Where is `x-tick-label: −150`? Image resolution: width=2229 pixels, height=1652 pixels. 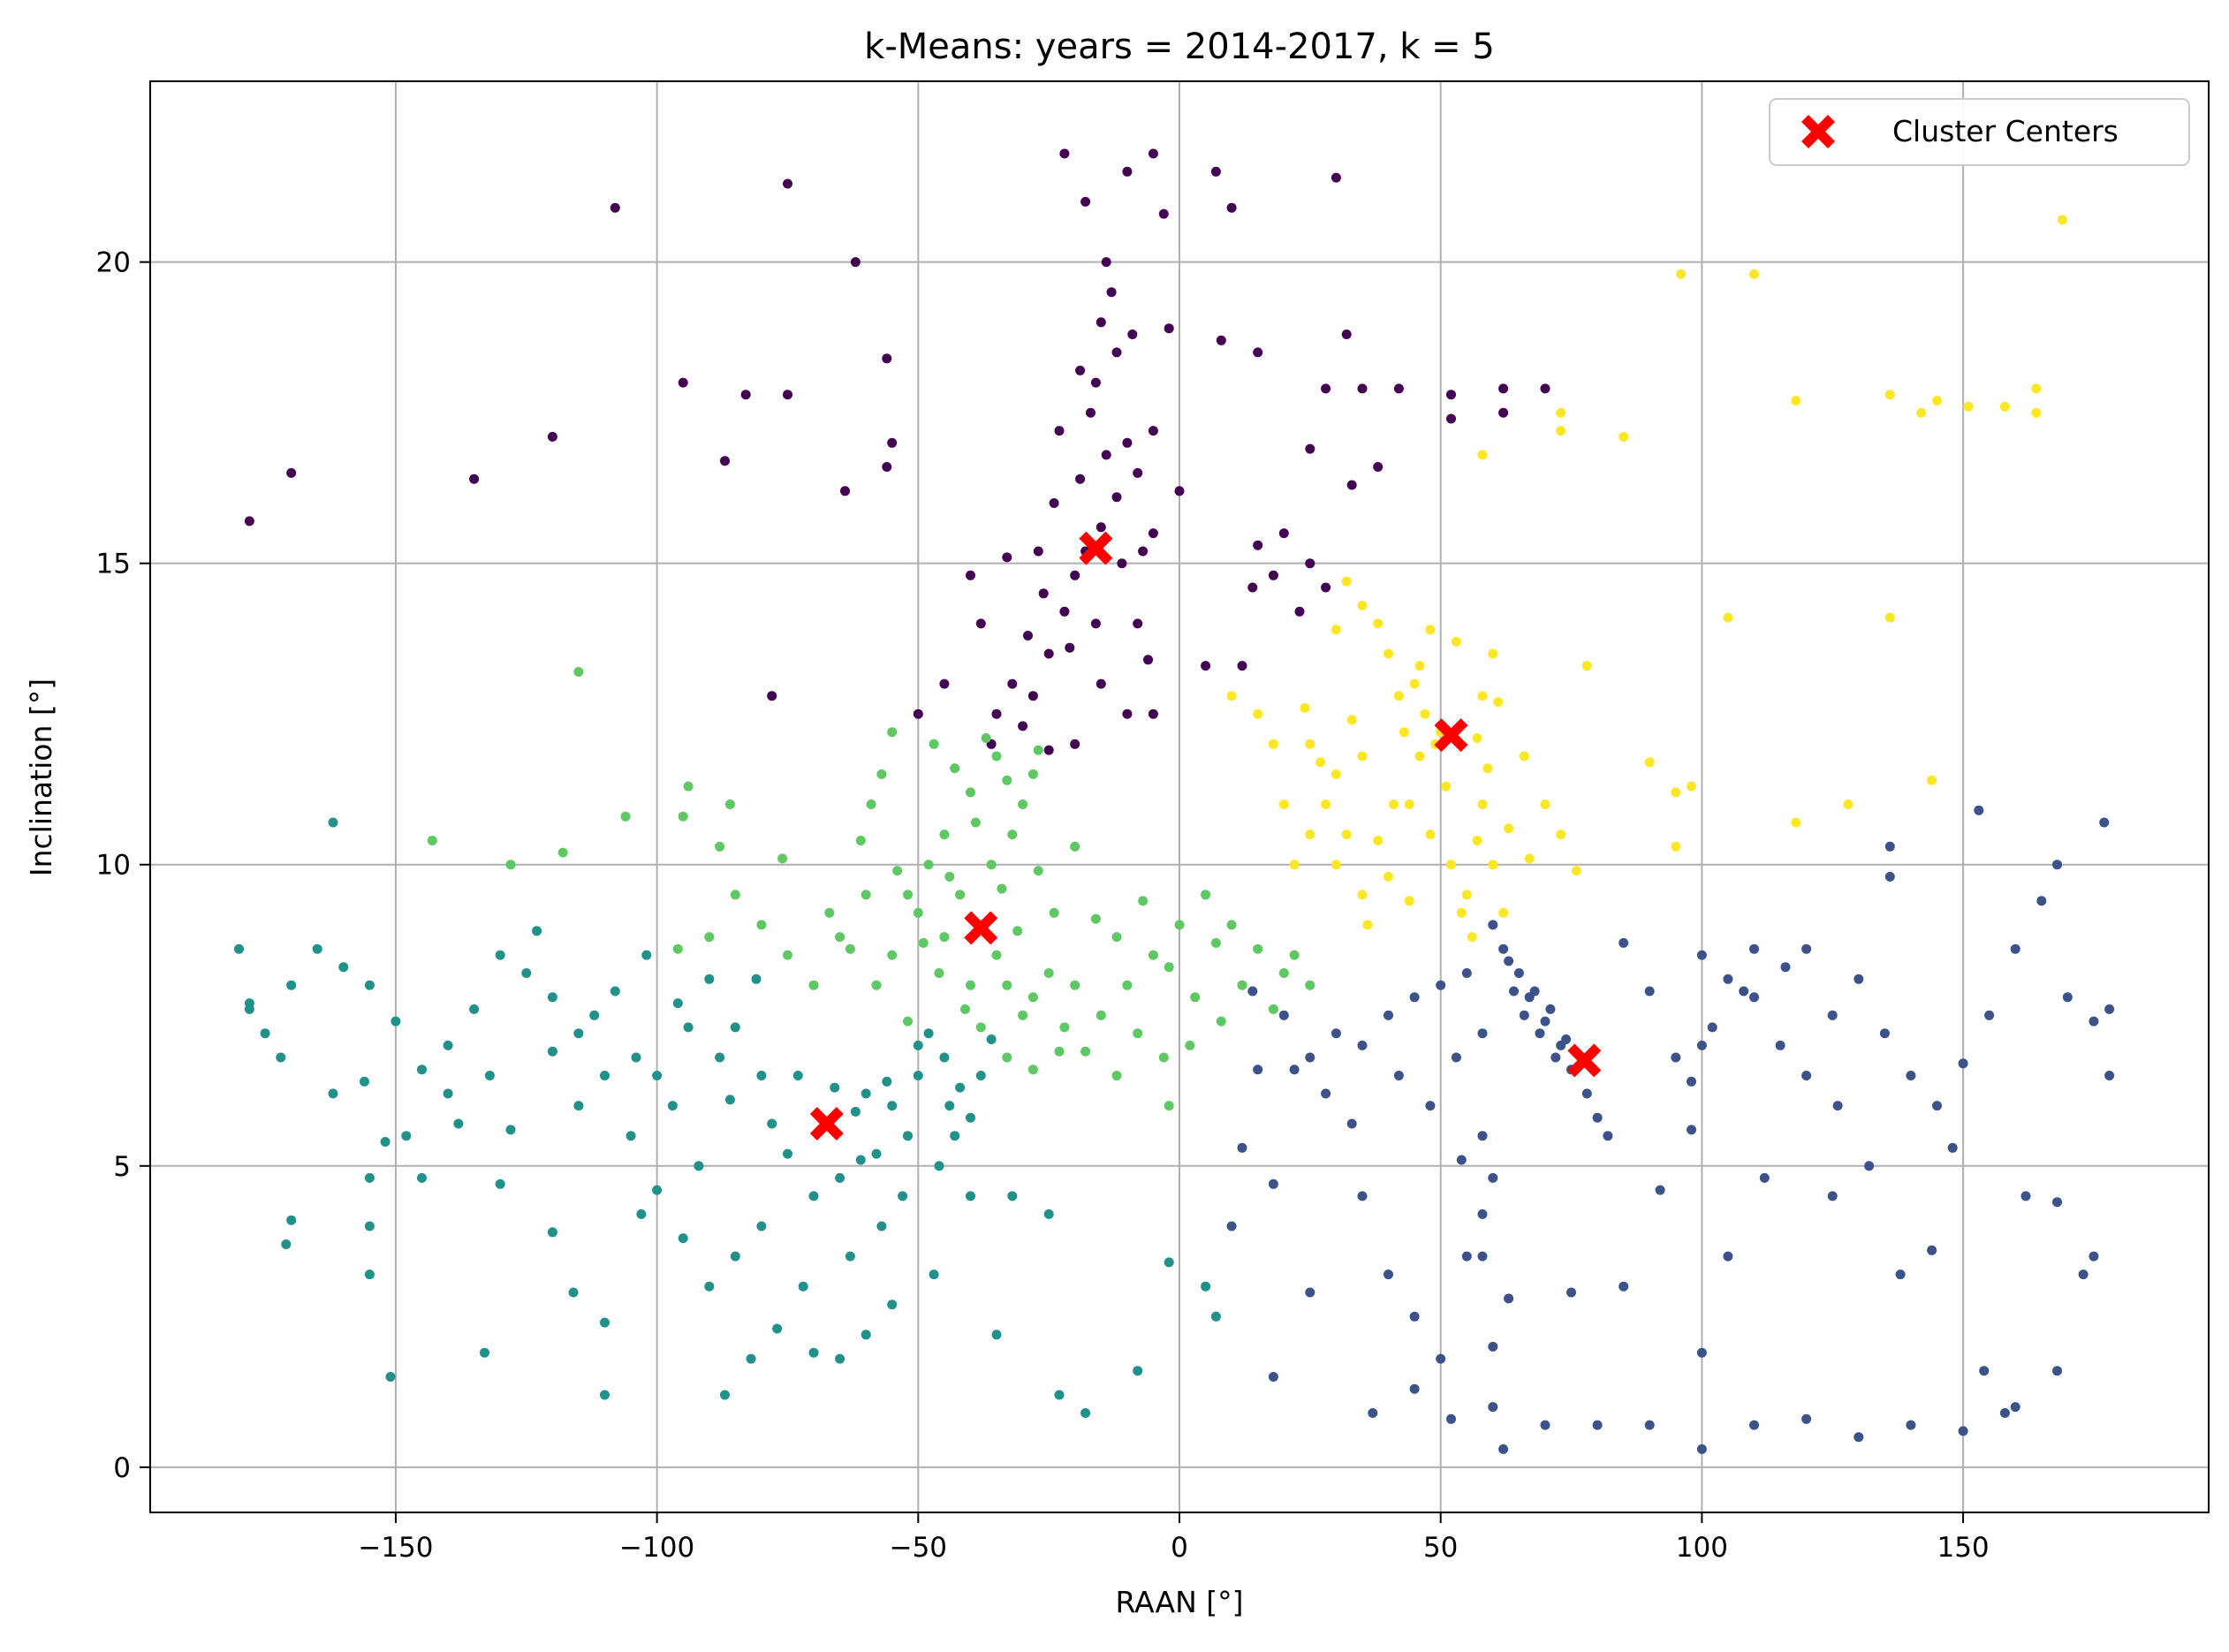
x-tick-label: −150 is located at coordinates (395, 1548).